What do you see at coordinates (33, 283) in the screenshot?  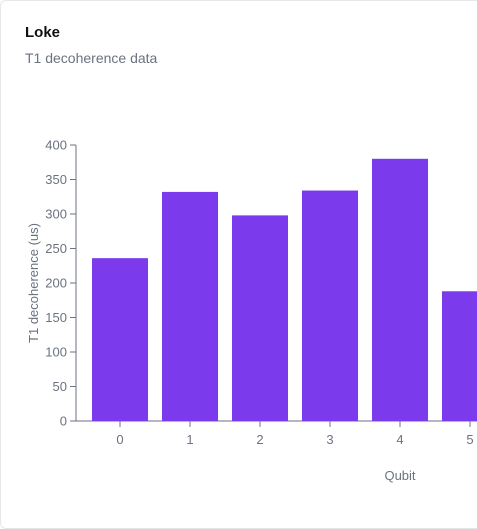 I see `y-axis-title: T1 decoherence (us)` at bounding box center [33, 283].